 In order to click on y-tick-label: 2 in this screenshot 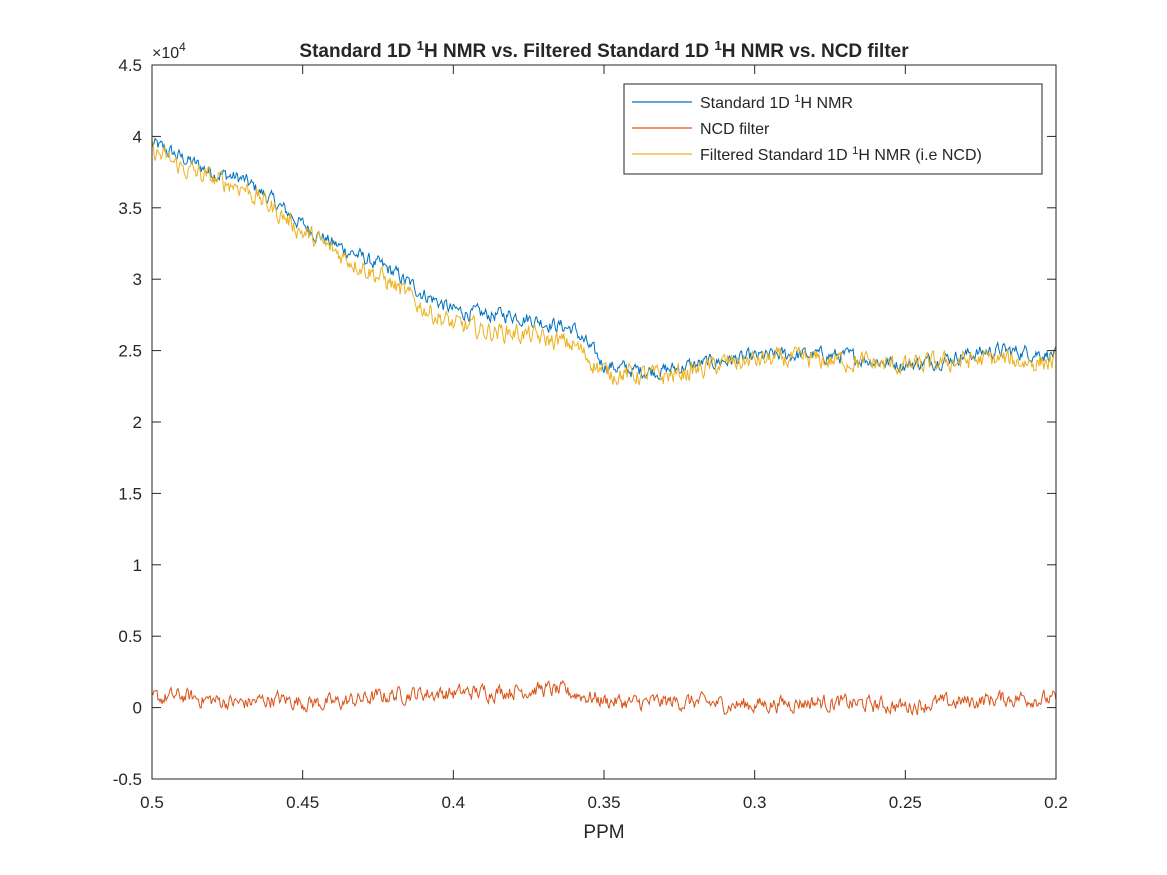, I will do `click(137, 422)`.